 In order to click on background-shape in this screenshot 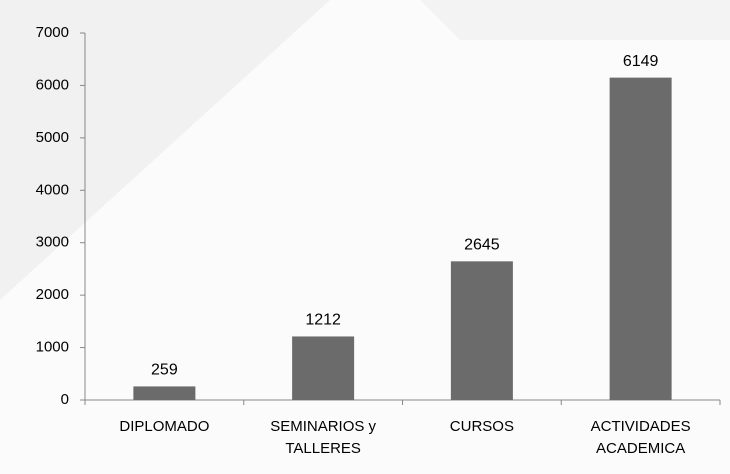, I will do `click(575, 20)`.